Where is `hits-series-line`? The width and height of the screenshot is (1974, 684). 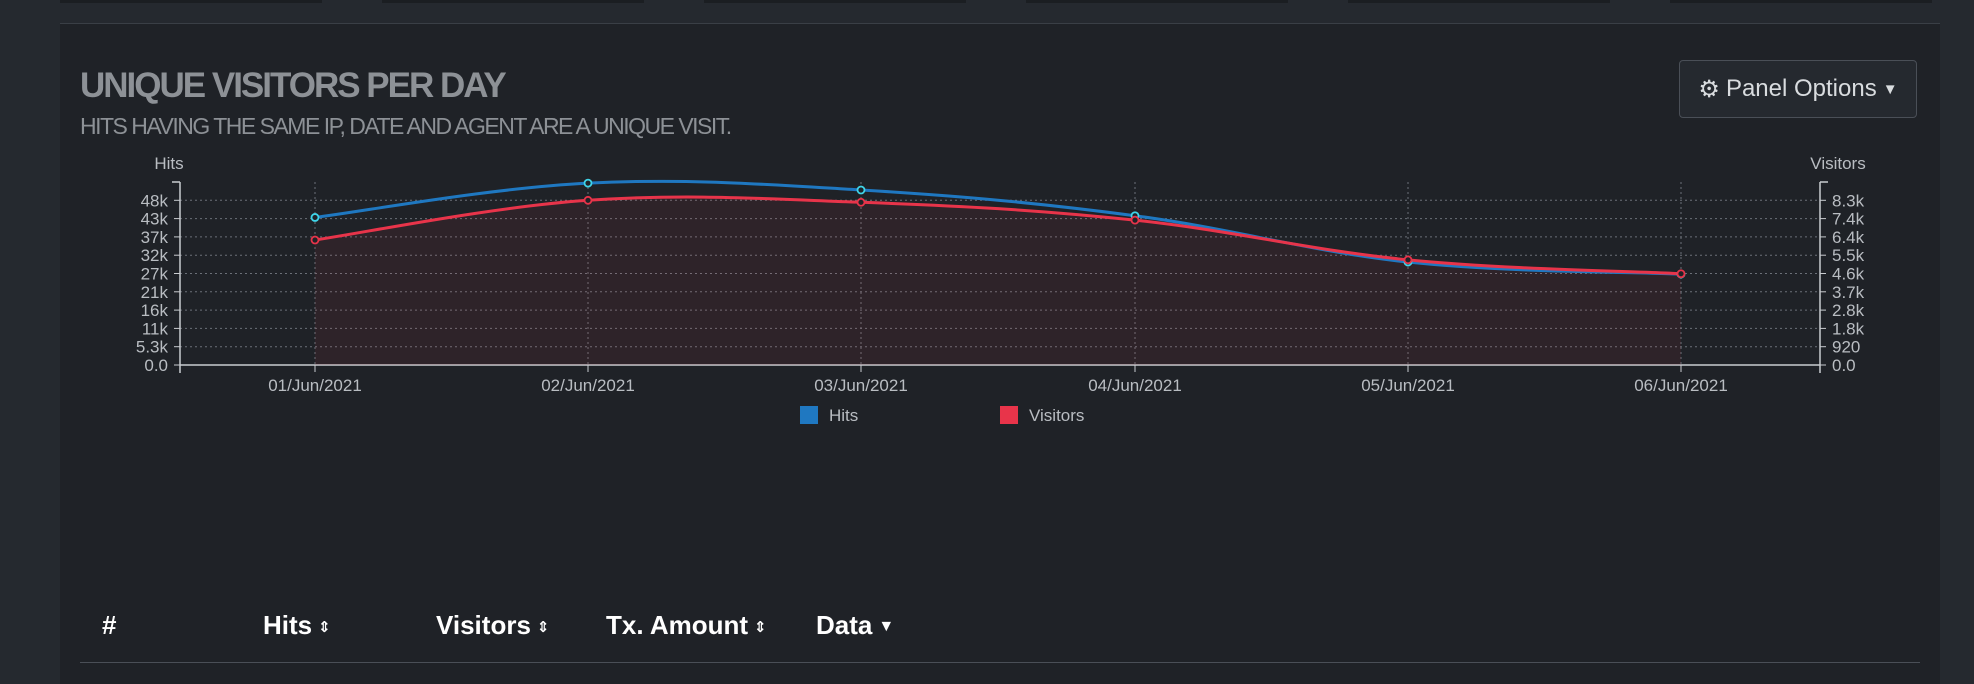 hits-series-line is located at coordinates (998, 227).